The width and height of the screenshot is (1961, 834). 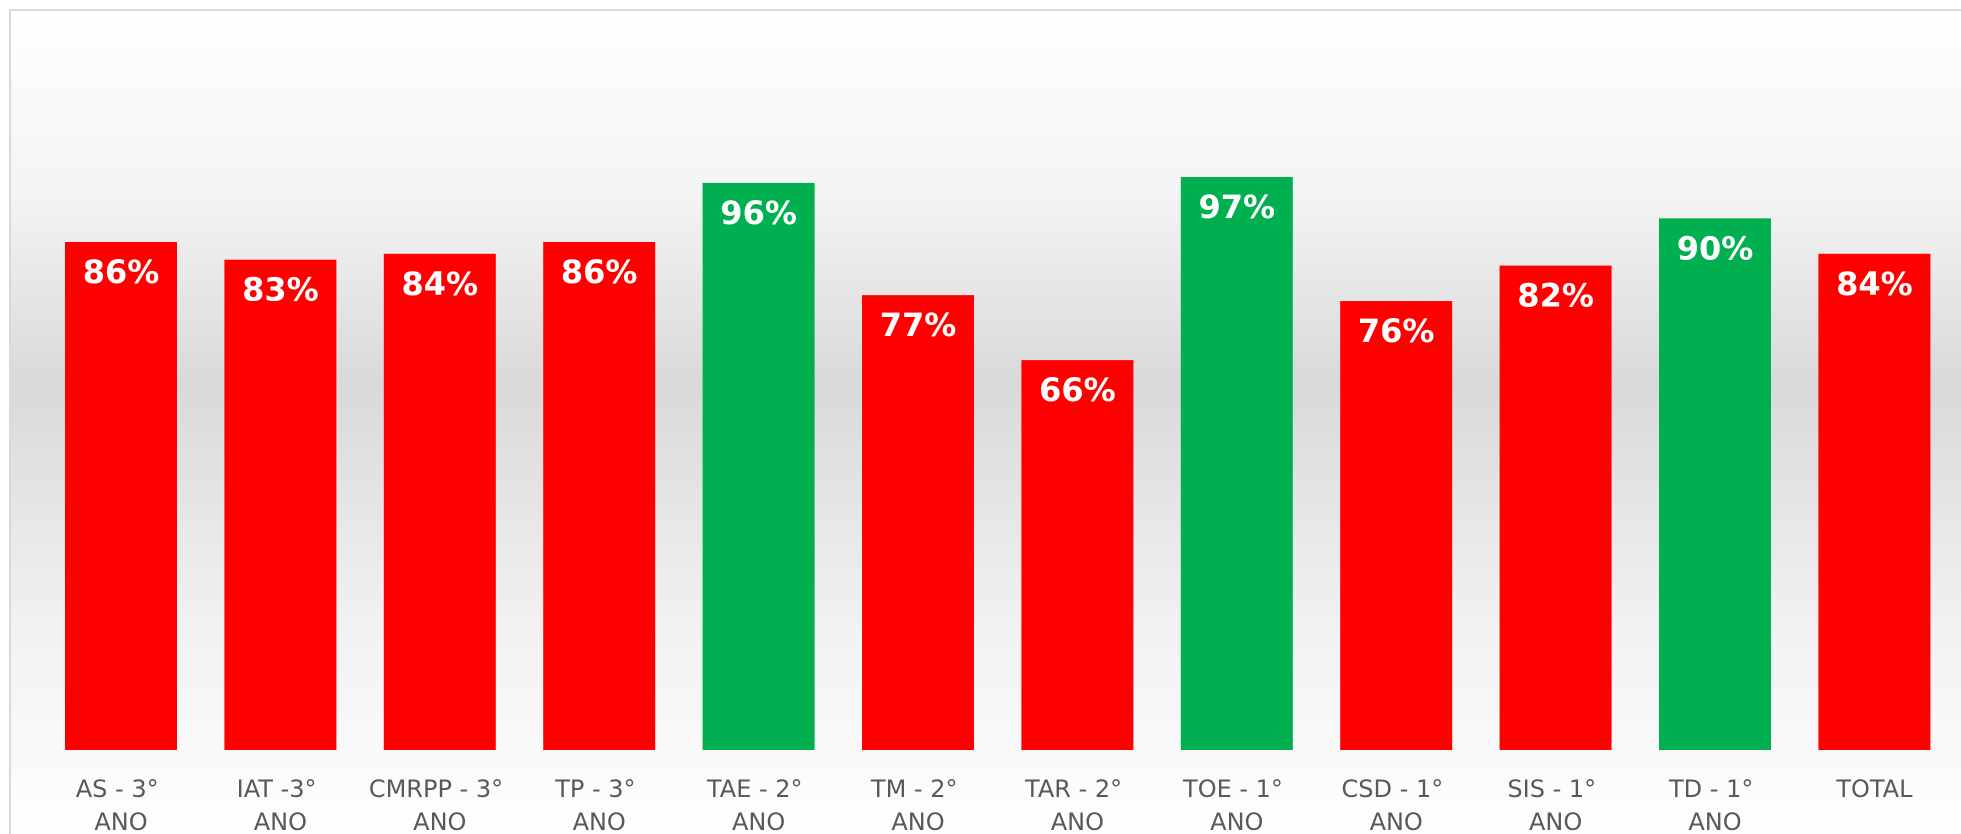 I want to click on x-tick-label: TAR - 2° ANO, so click(x=1077, y=804).